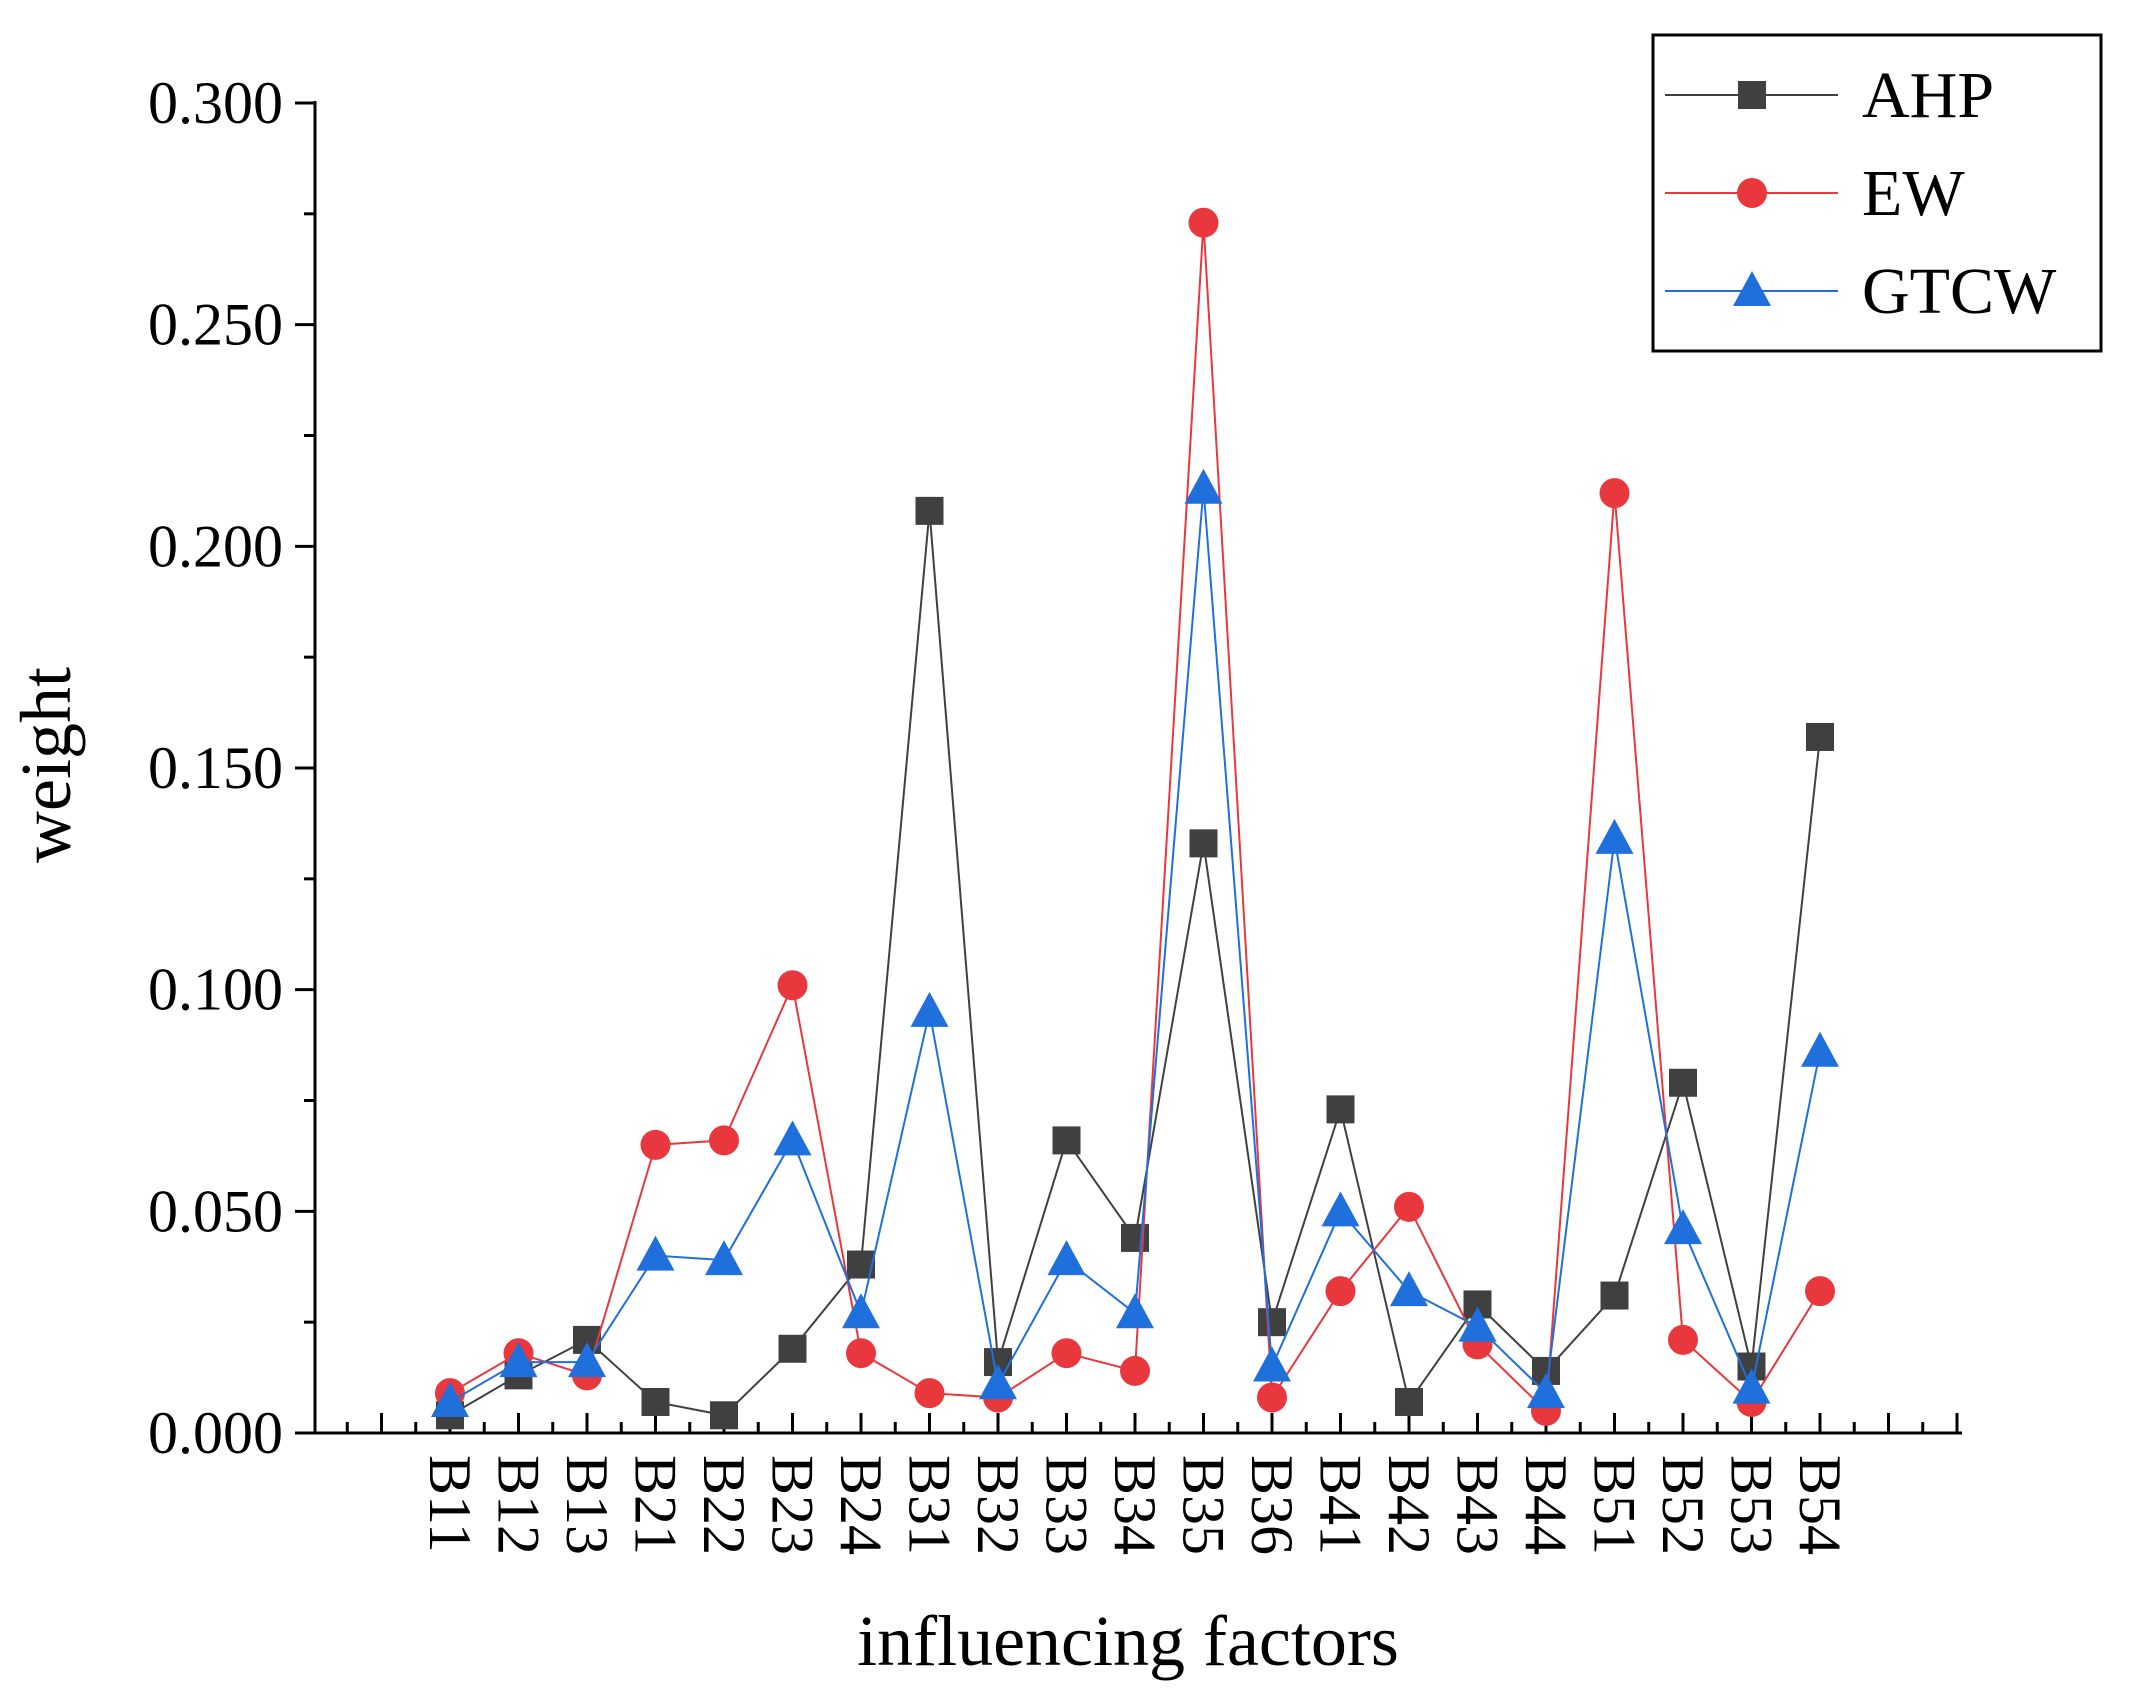  Describe the element at coordinates (930, 1505) in the screenshot. I see `x-tick-label: B31` at that location.